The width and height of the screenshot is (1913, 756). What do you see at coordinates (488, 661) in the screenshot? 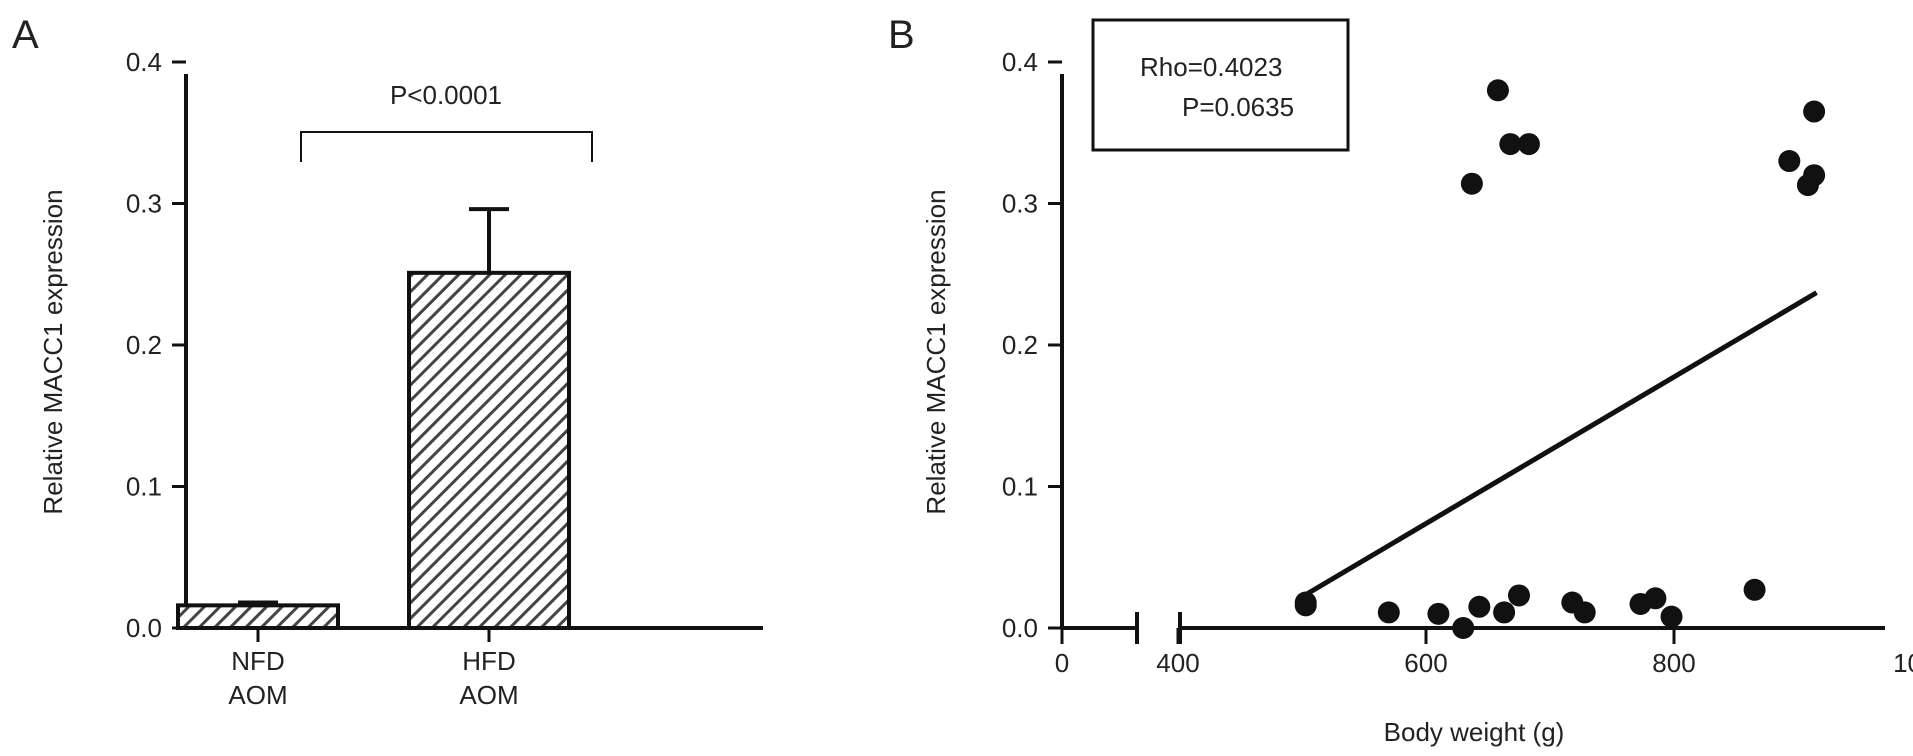
I see `panel-a-x-tick-label: HFD` at bounding box center [488, 661].